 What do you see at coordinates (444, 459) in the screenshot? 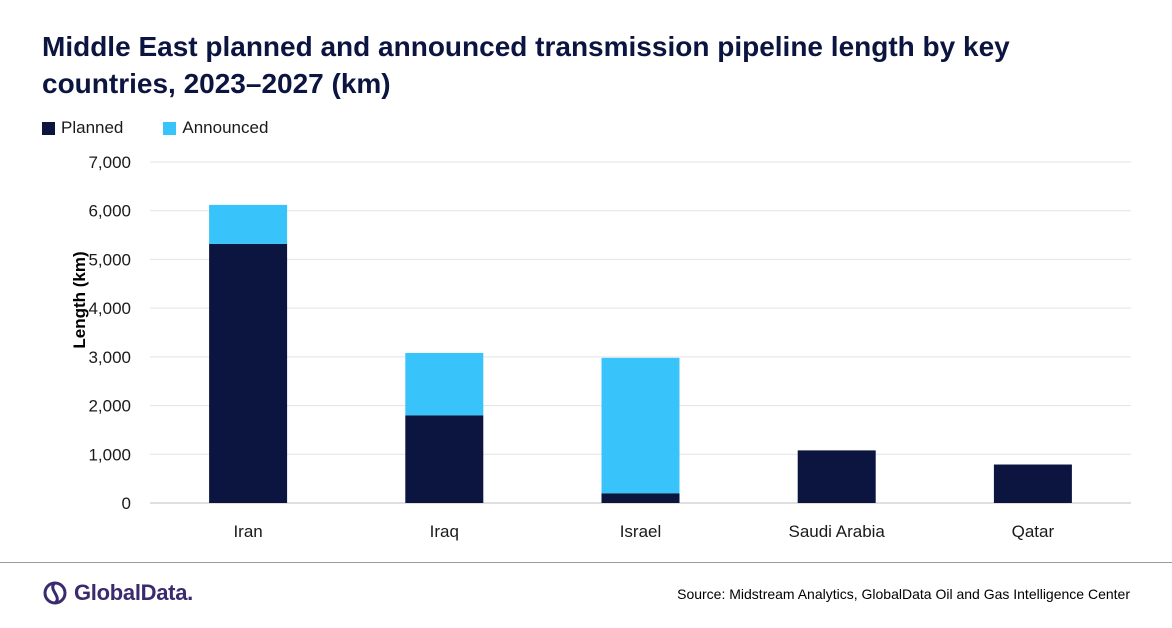
I see `bar-planned-iraq` at bounding box center [444, 459].